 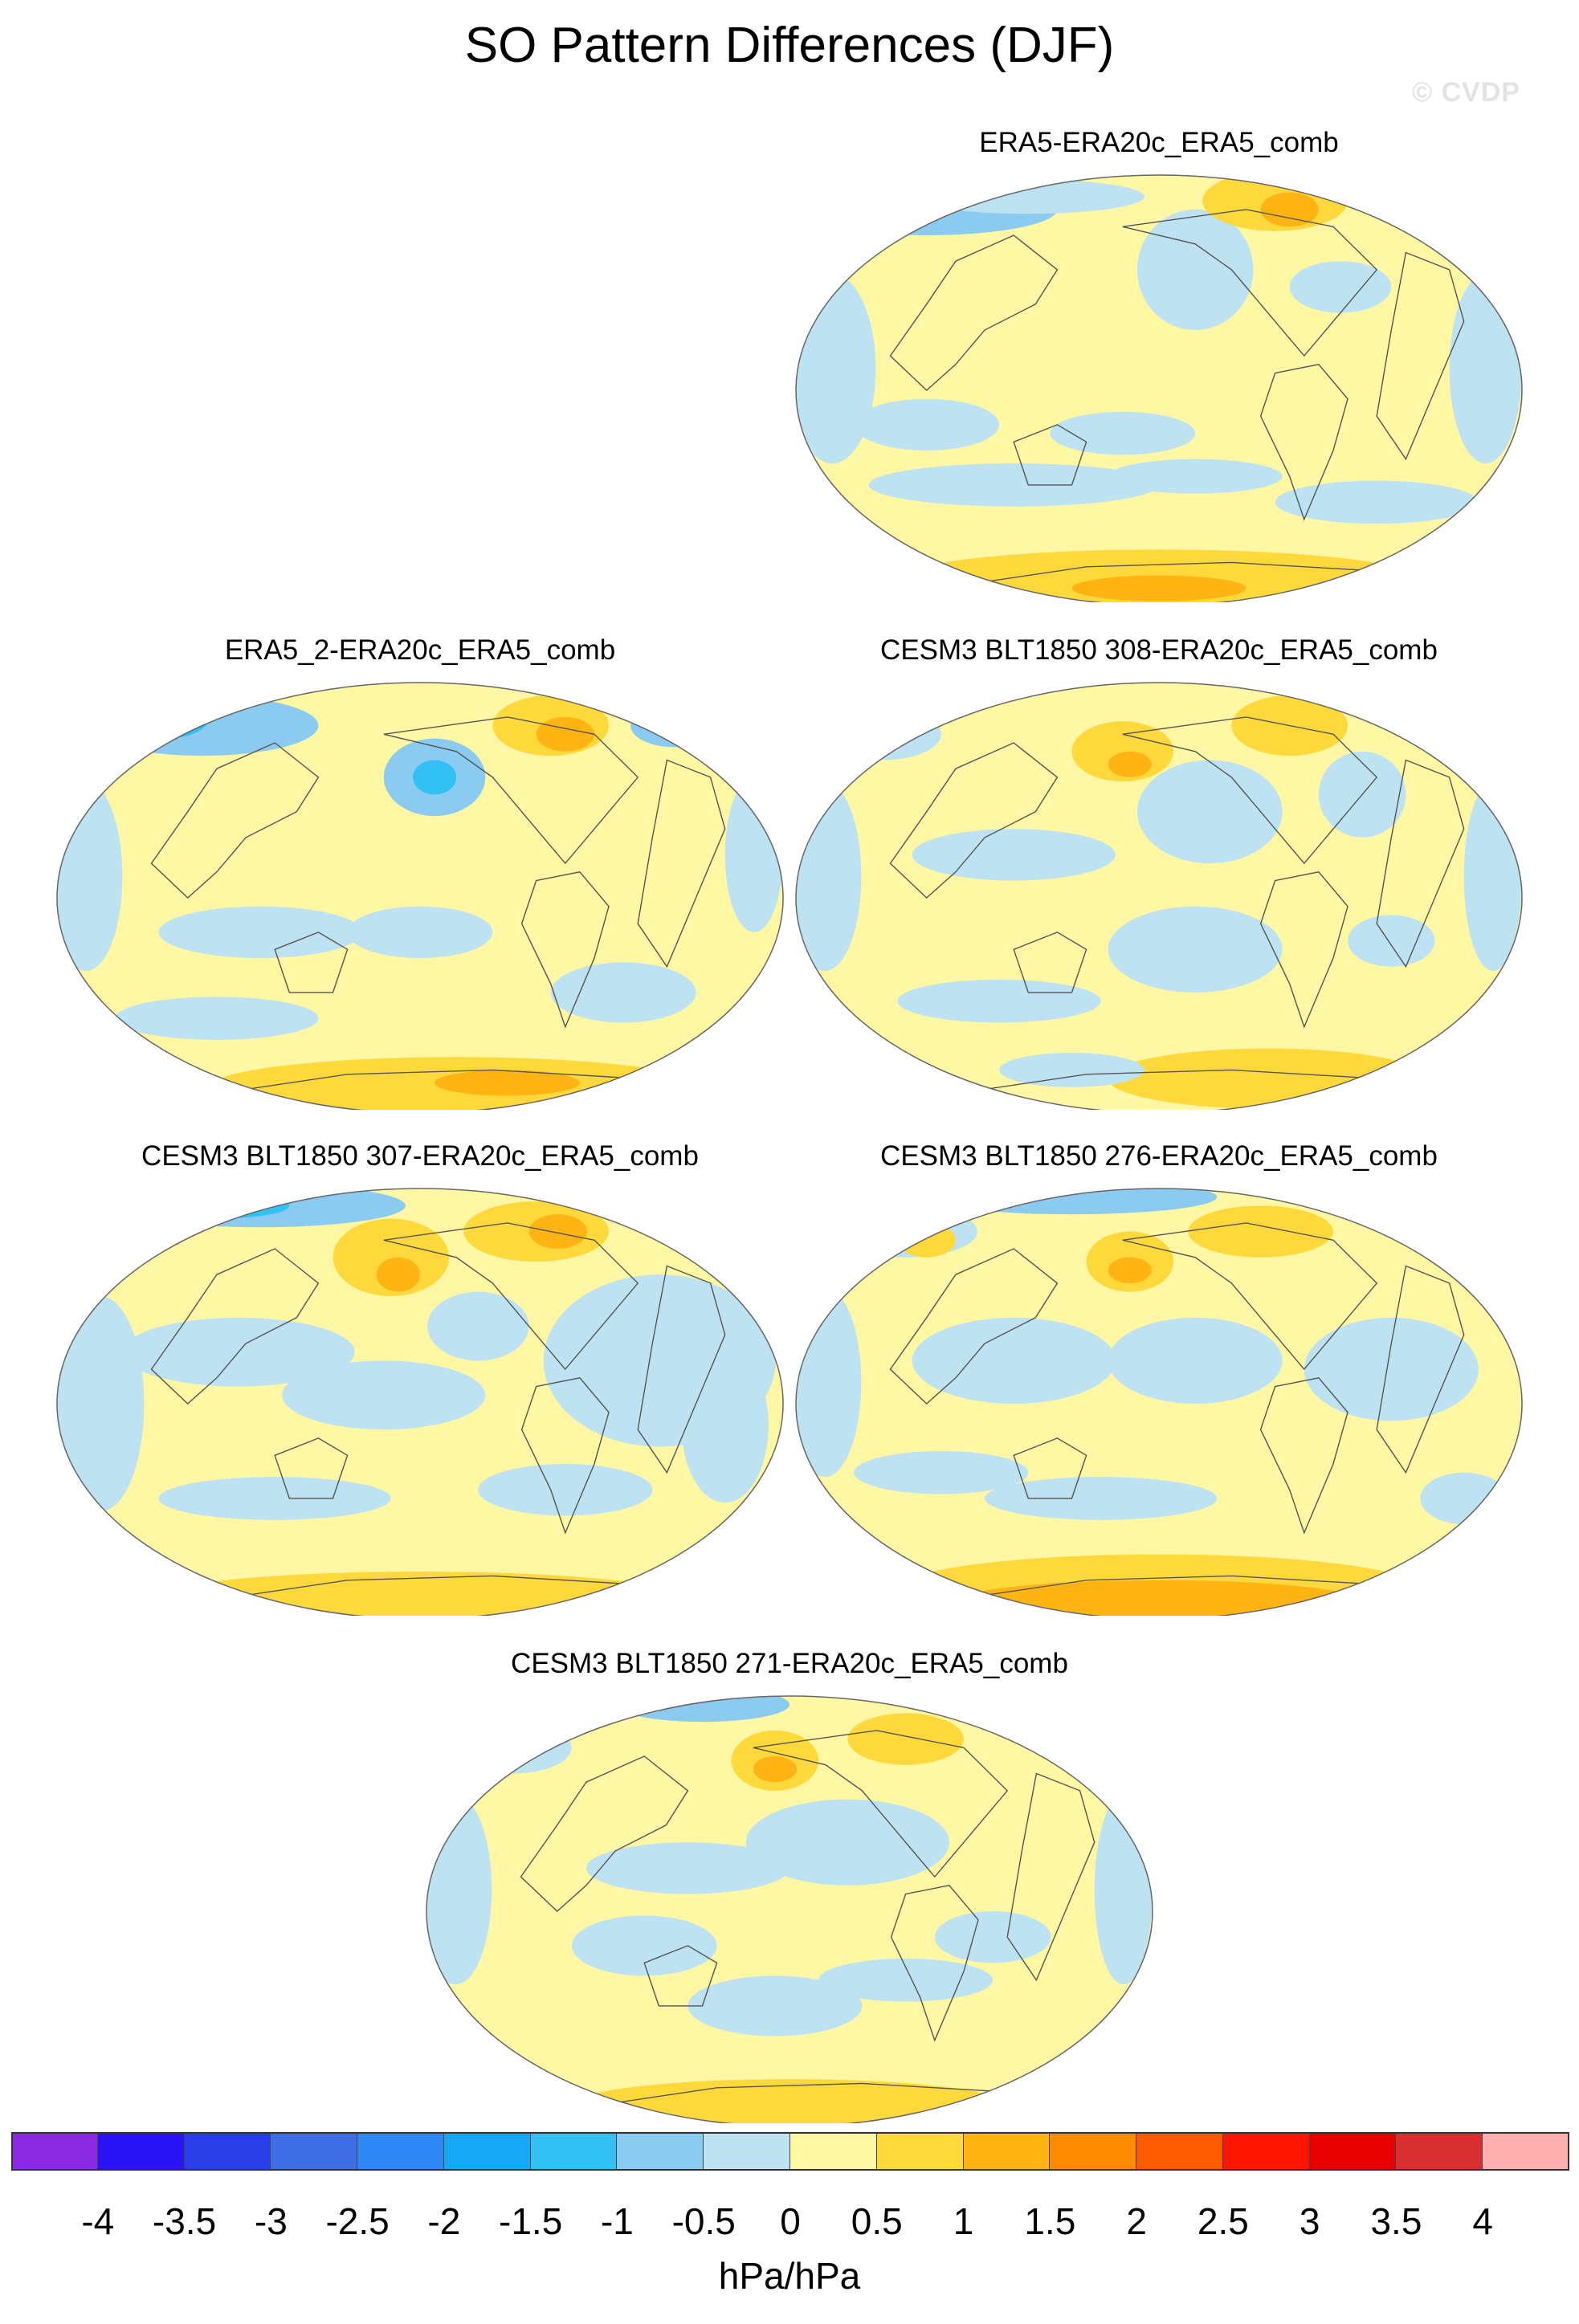 I want to click on colorbar-frame, so click(x=790, y=2152).